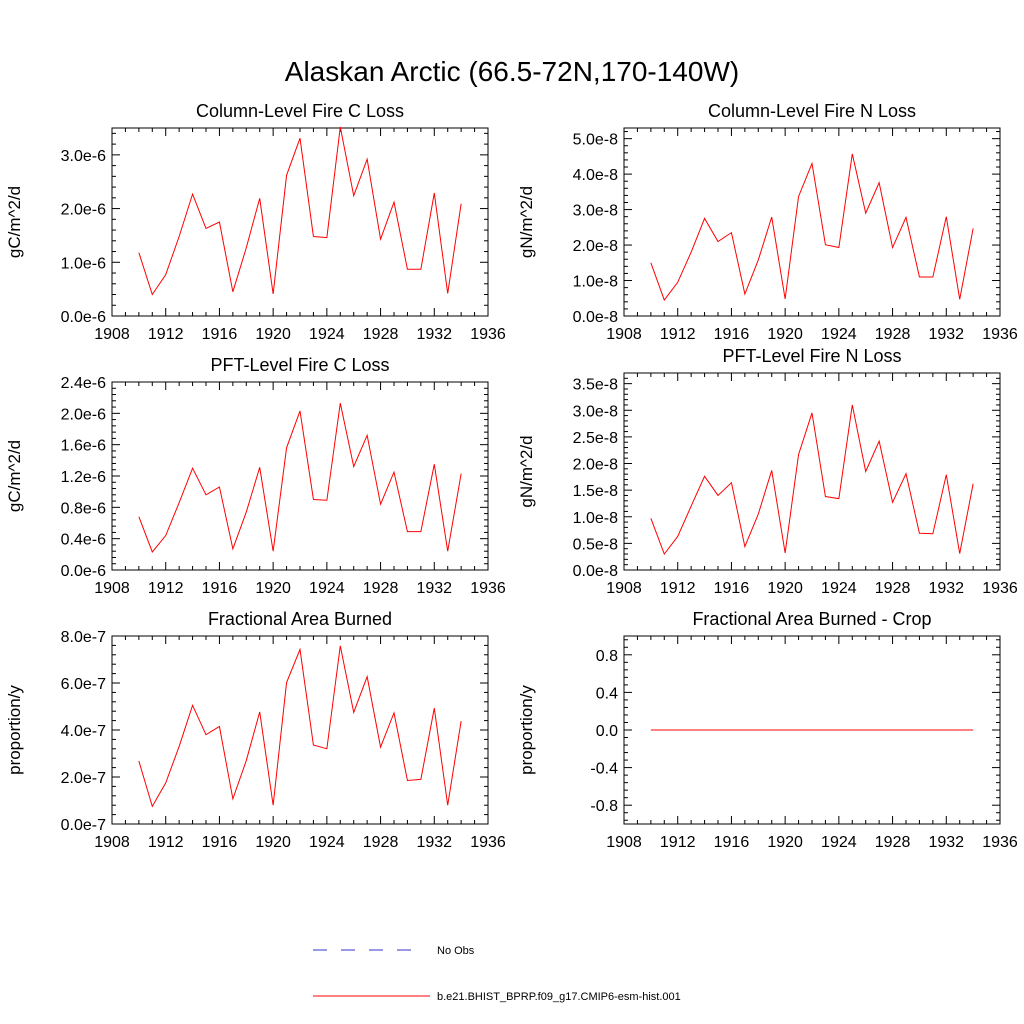 The width and height of the screenshot is (1024, 1024). What do you see at coordinates (83, 684) in the screenshot?
I see `y-tick-label: 6.0e-7` at bounding box center [83, 684].